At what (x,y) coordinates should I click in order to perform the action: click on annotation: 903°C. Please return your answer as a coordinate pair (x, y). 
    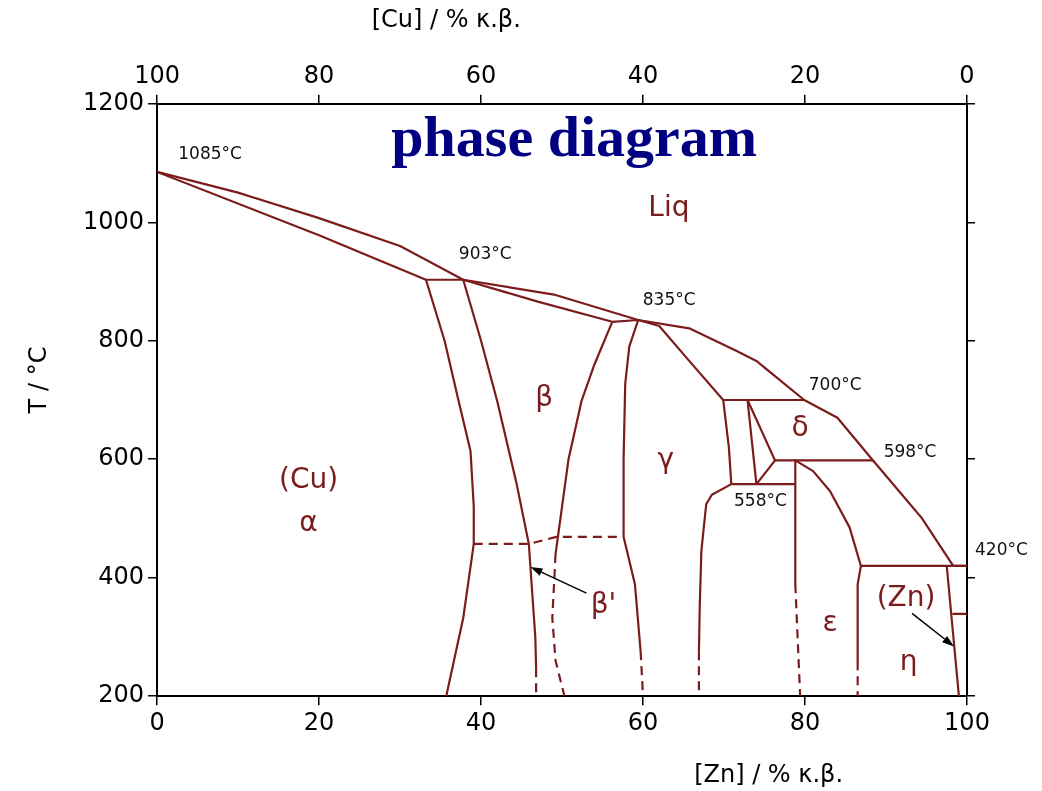
    Looking at the image, I should click on (485, 253).